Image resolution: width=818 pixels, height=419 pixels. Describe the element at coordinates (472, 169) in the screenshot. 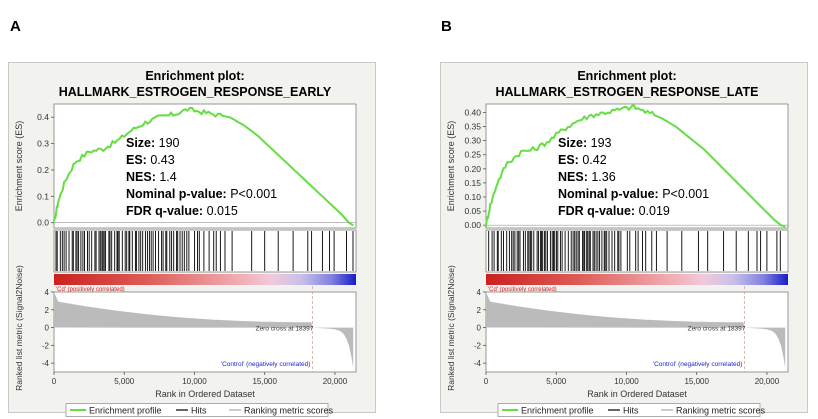

I see `es-y-tick-label: 0.20` at that location.